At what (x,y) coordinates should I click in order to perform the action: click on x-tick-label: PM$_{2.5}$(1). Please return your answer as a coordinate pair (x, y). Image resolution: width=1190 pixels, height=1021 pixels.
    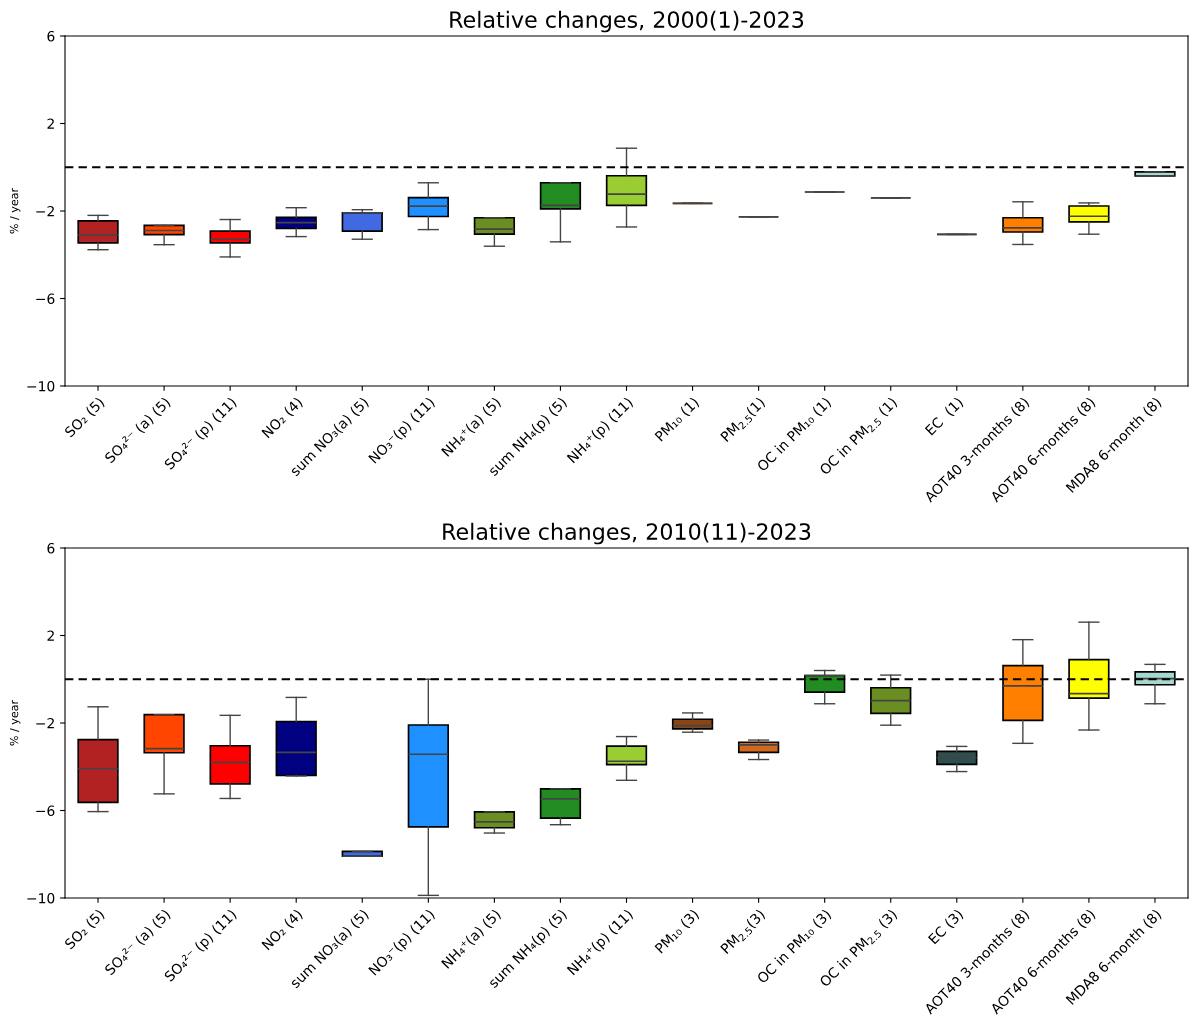
    Looking at the image, I should click on (743, 420).